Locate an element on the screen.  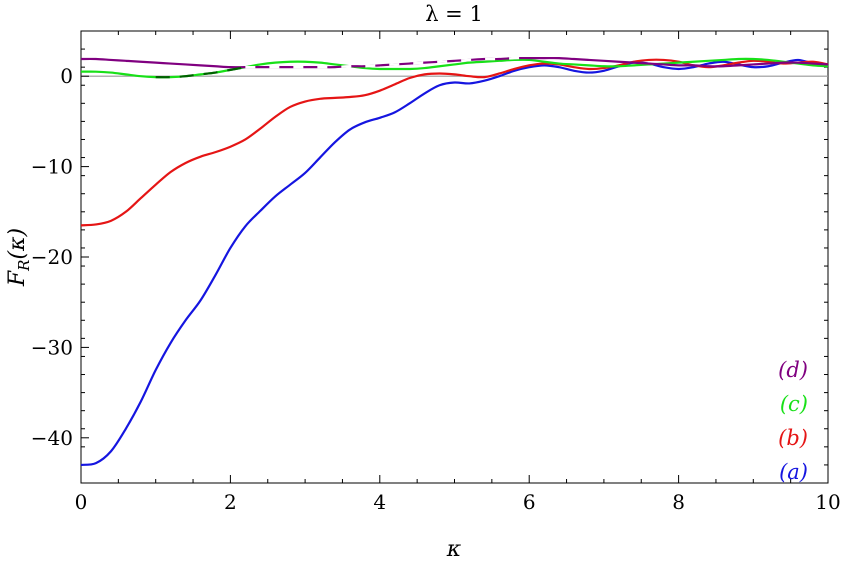
x-tick-label: 10 is located at coordinates (827, 502).